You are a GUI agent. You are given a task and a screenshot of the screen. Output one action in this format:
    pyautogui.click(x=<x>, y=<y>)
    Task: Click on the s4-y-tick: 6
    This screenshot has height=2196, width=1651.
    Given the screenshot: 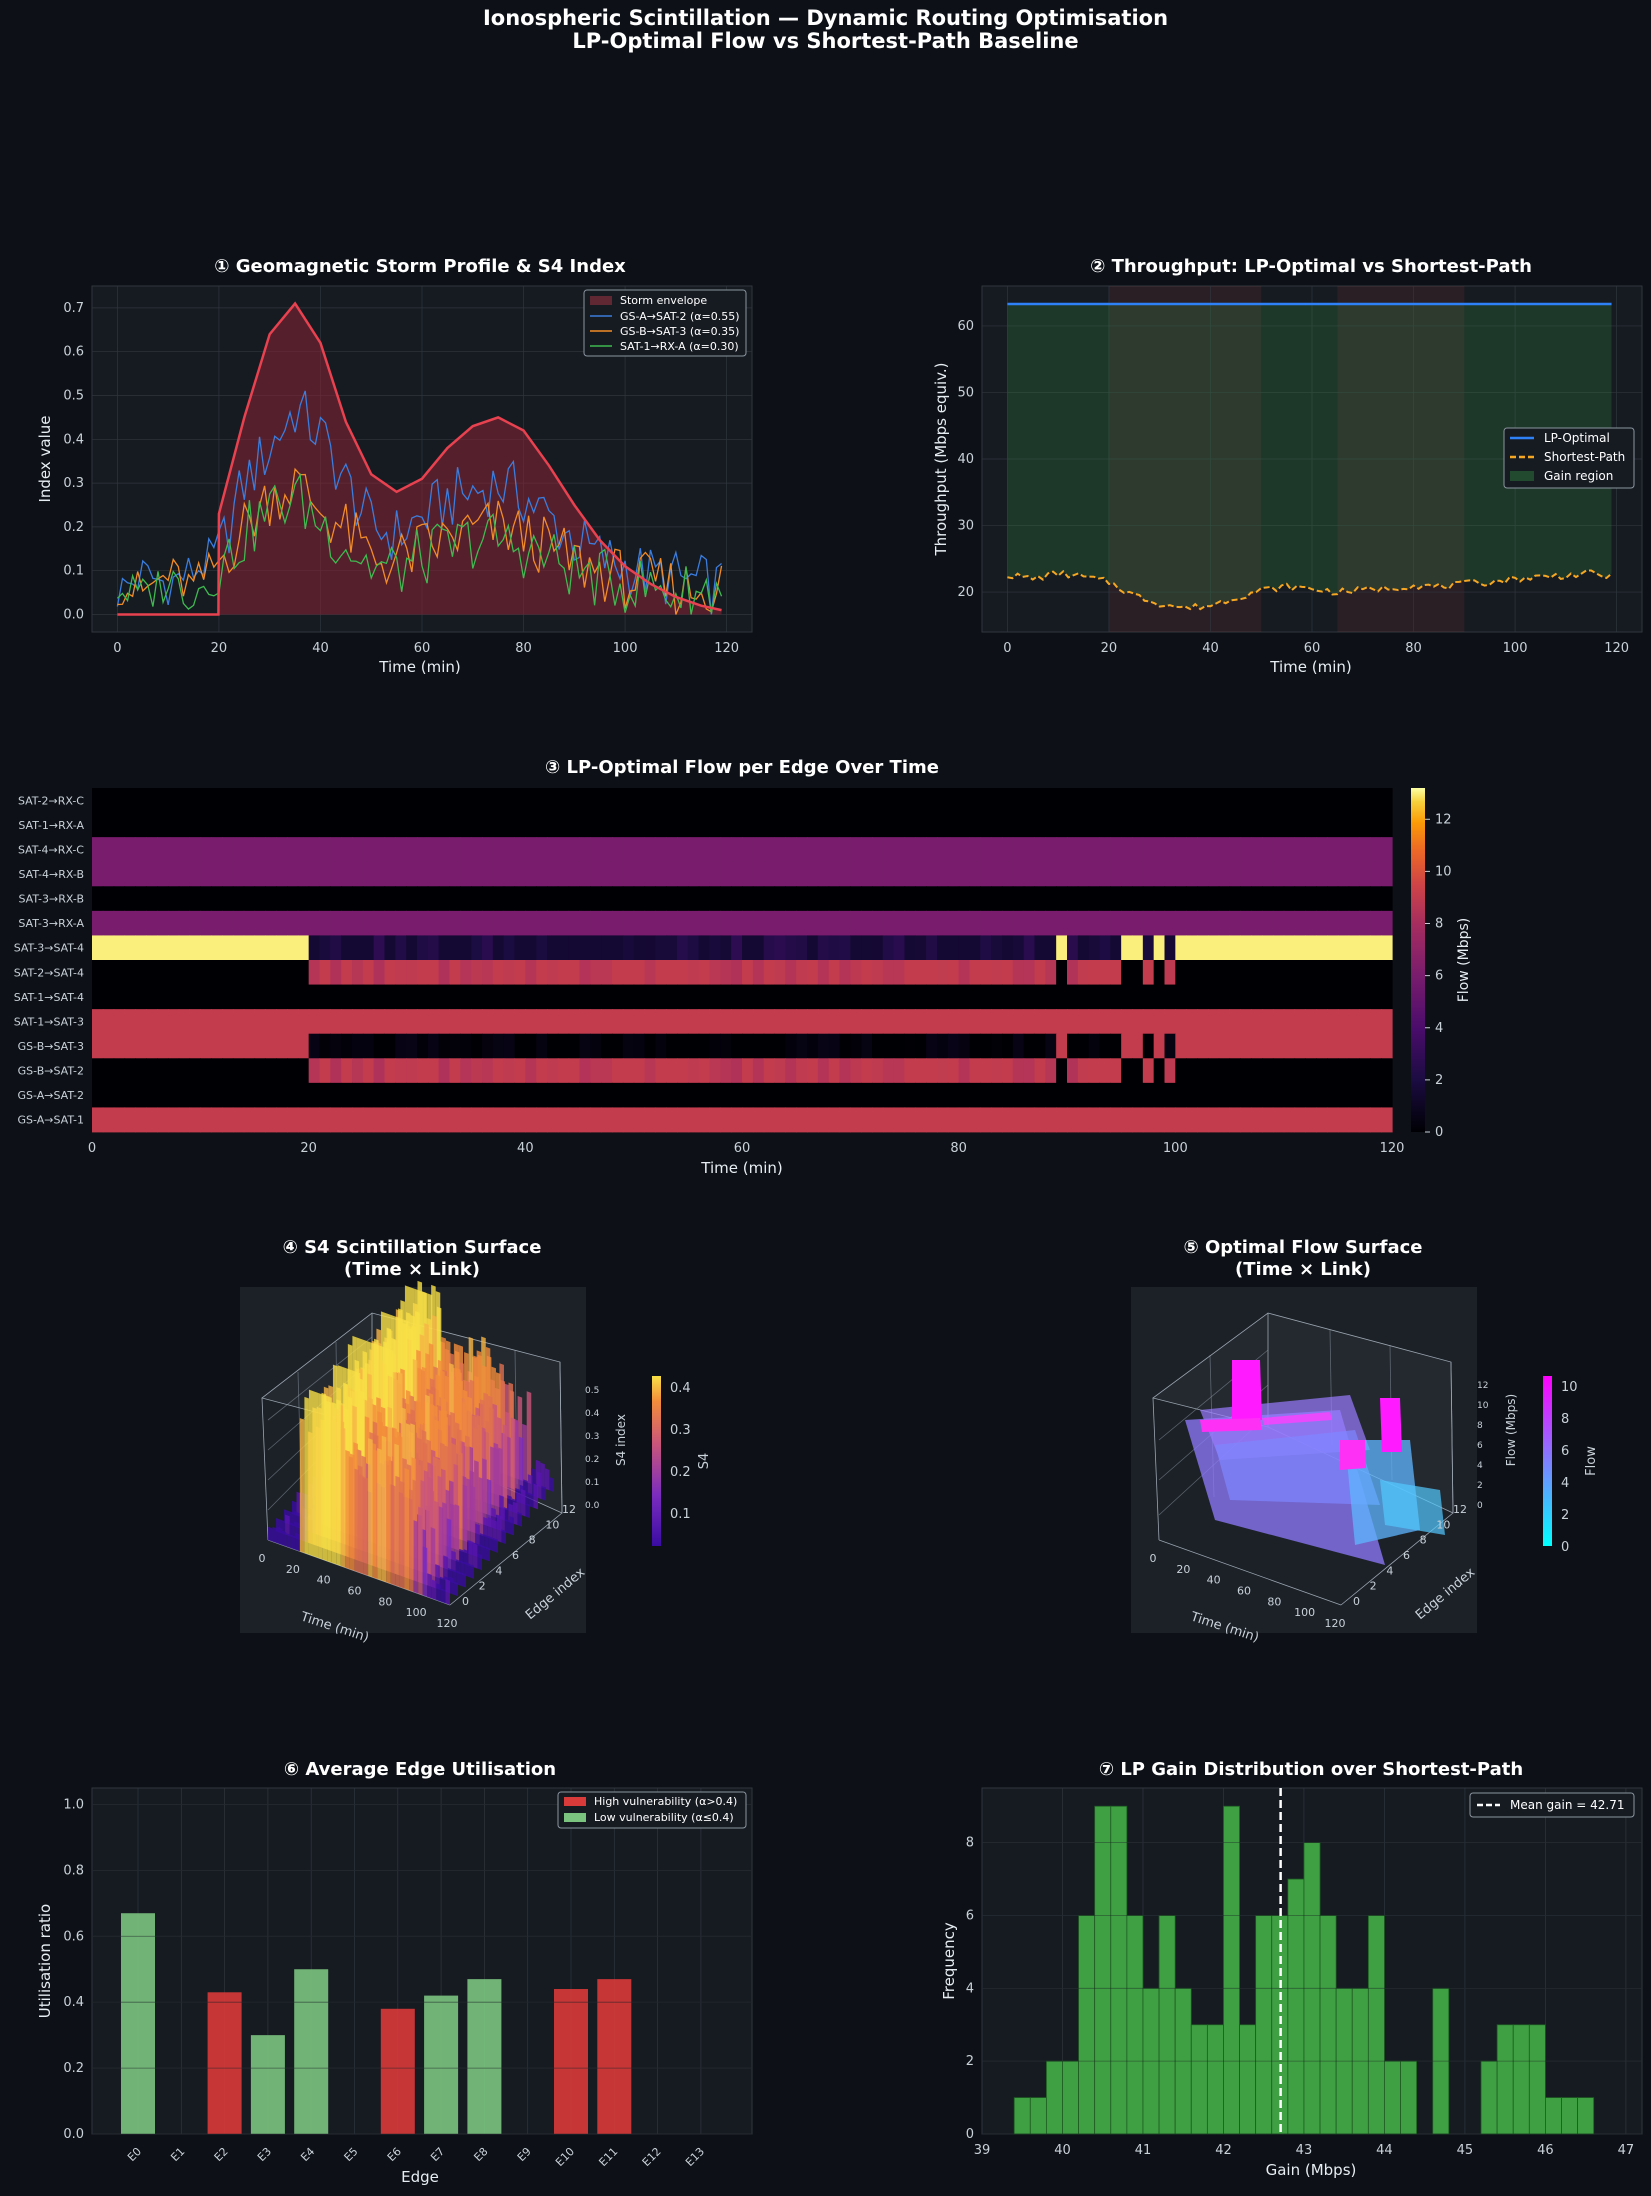 What is the action you would take?
    pyautogui.click(x=515, y=1555)
    